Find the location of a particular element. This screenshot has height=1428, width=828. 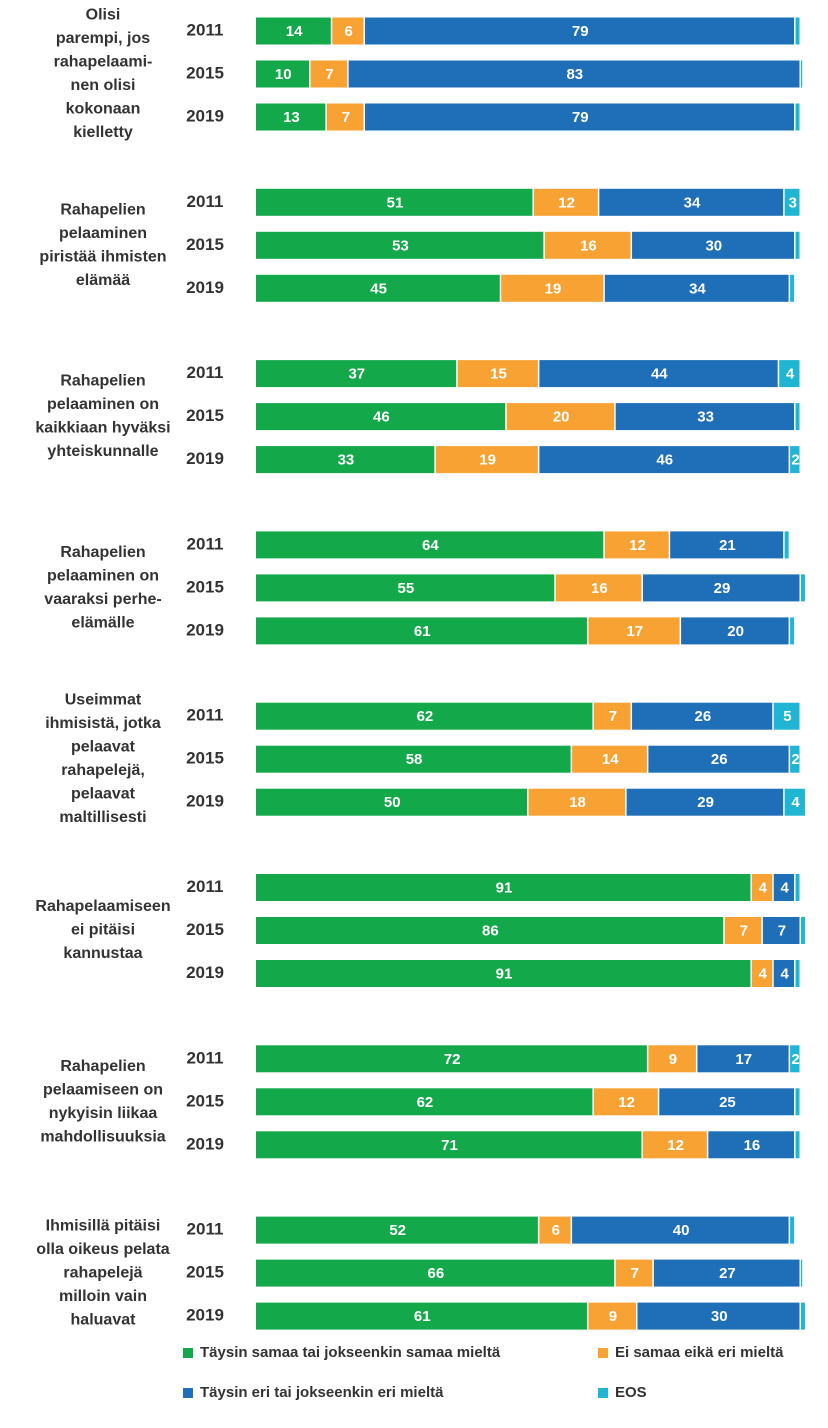

year-label: 2011 is located at coordinates (205, 1057).